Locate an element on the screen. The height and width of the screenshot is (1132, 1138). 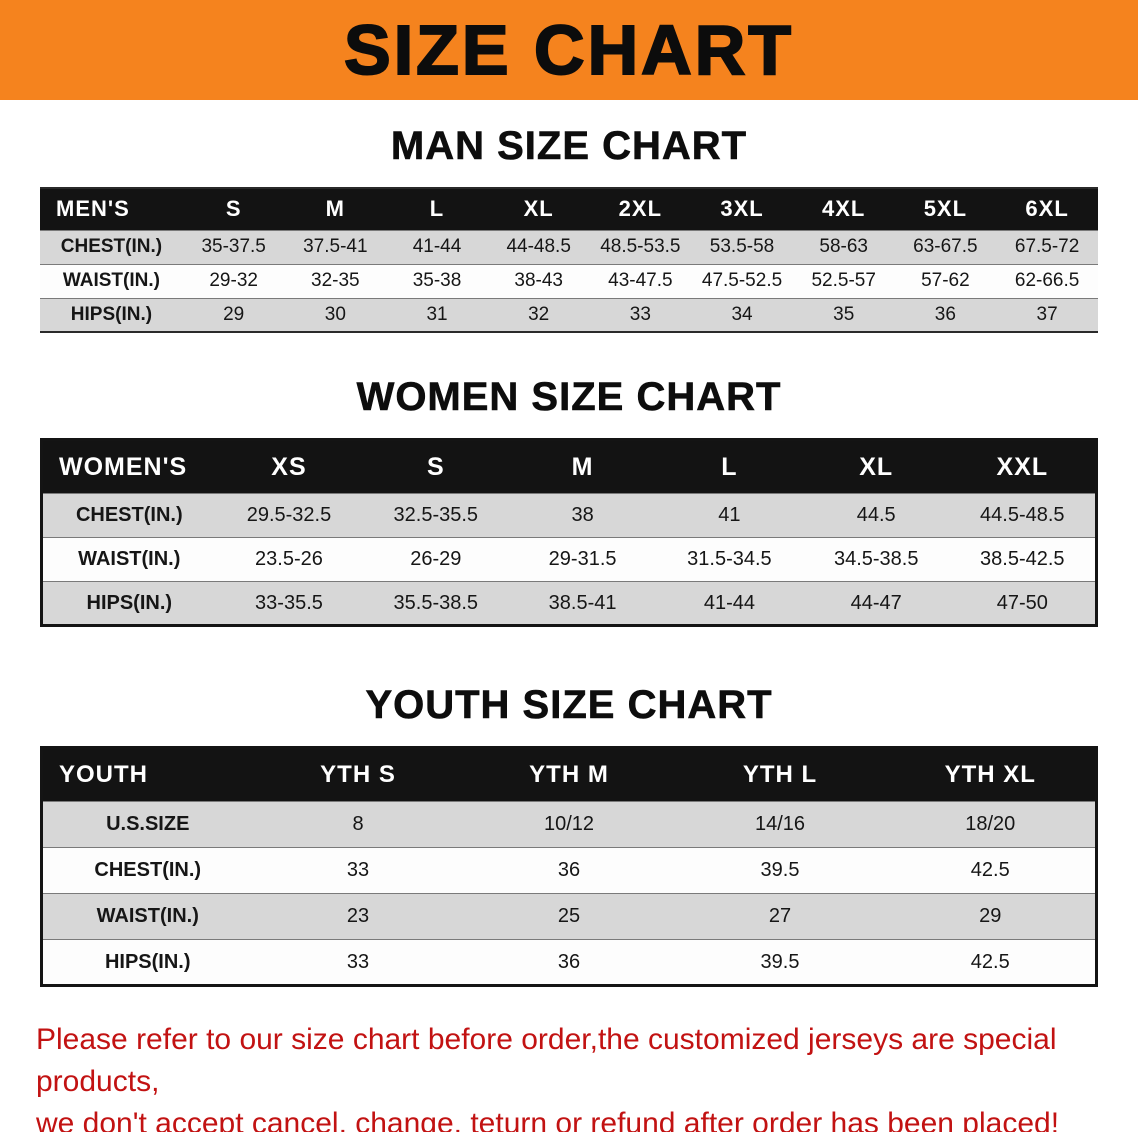
measurement-cell: 47-50 is located at coordinates (1023, 603).